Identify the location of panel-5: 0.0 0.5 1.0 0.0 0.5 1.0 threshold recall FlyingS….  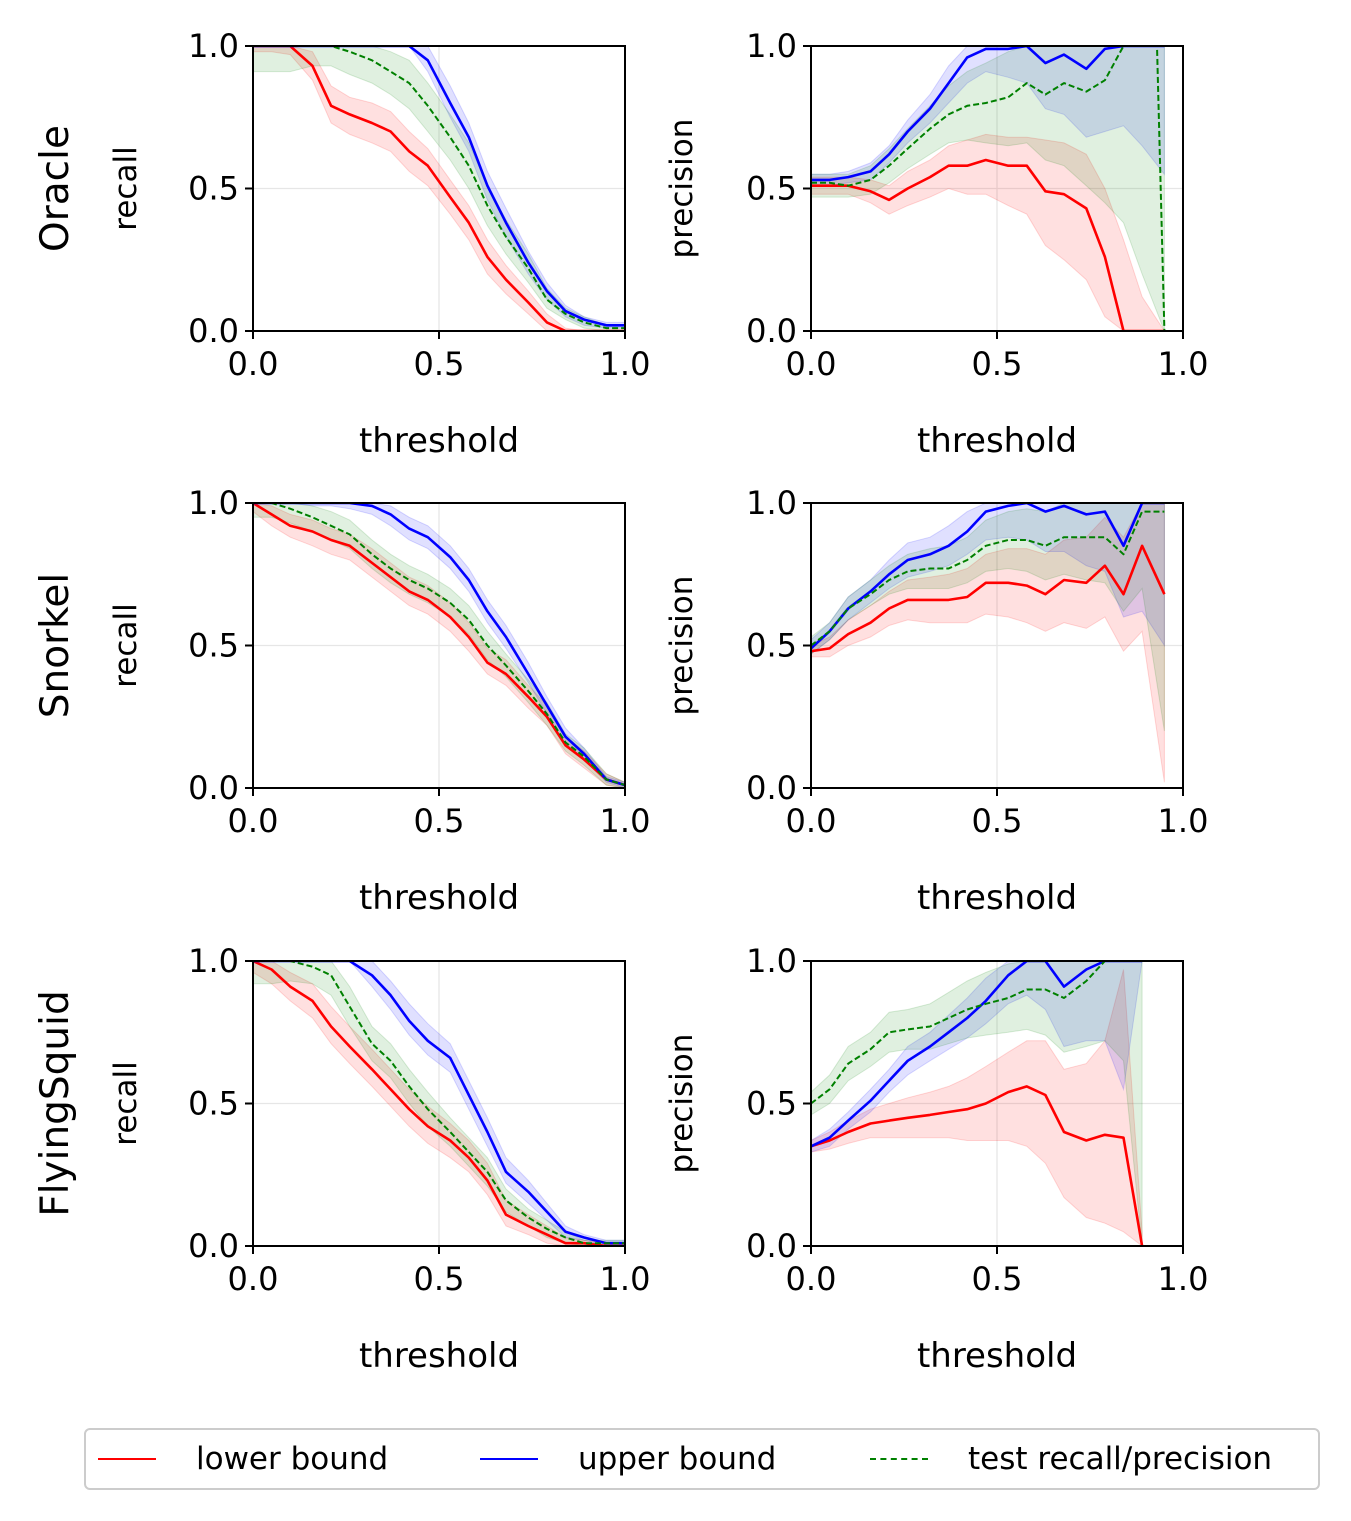
(341, 1159).